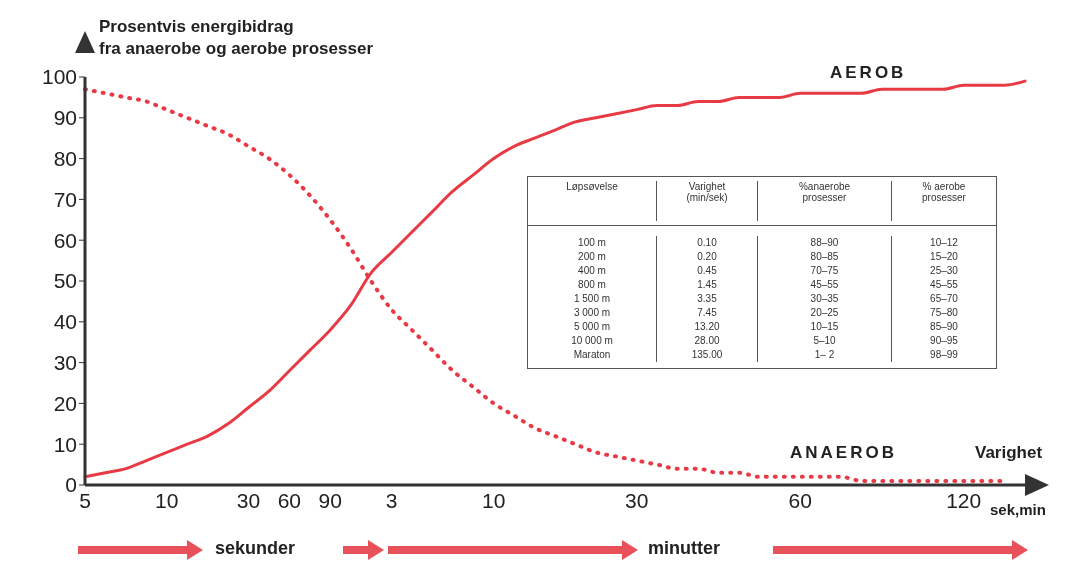 The width and height of the screenshot is (1070, 564). I want to click on x-axis-title: Varighet, so click(1009, 453).